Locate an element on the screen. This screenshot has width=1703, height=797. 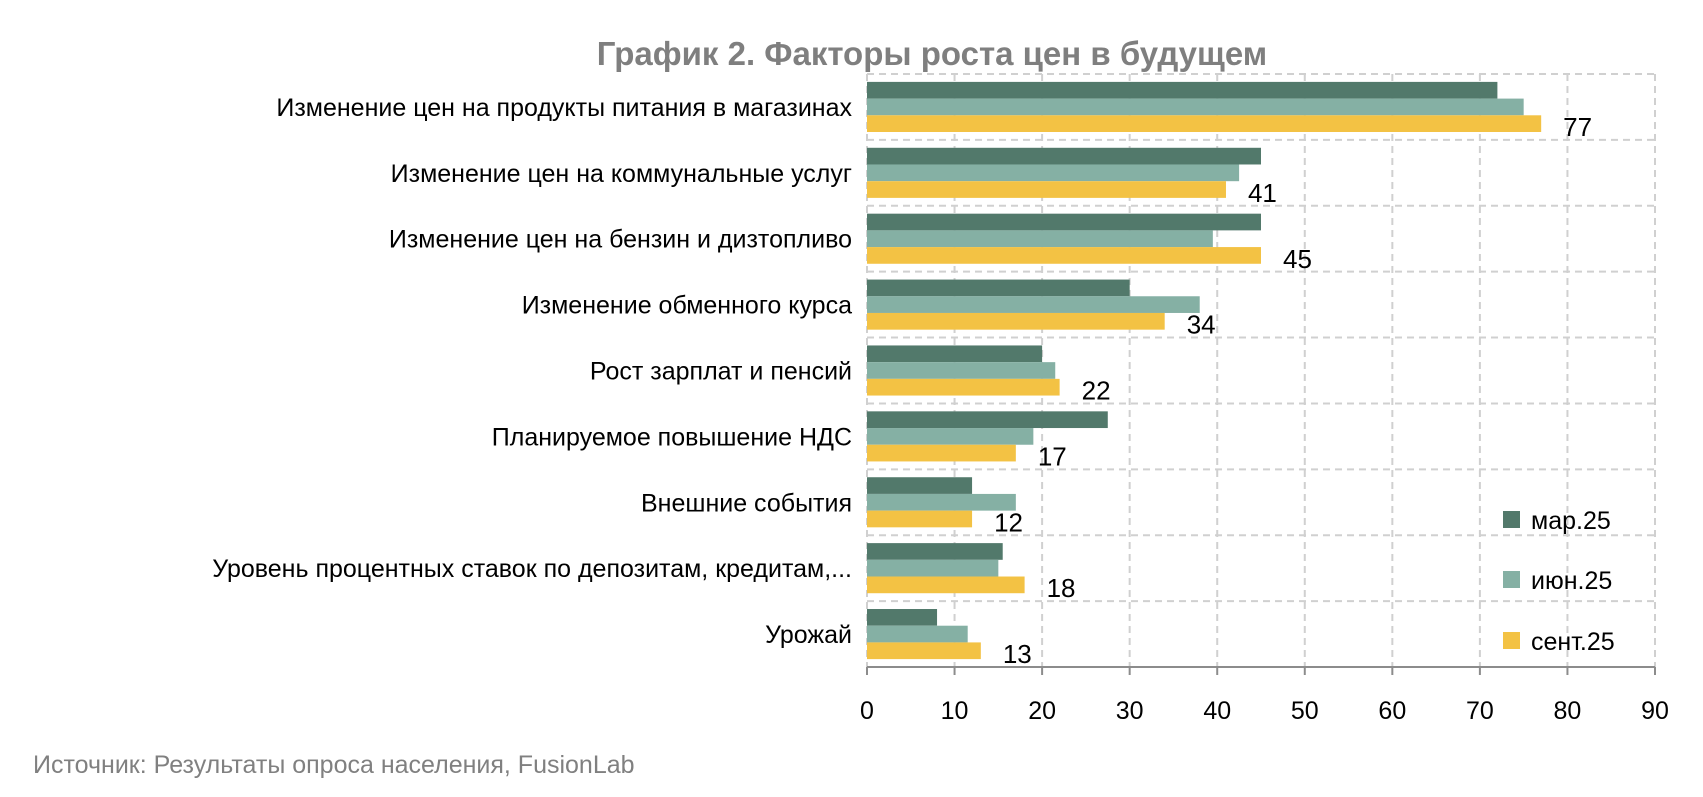
legend-item: июн.25 is located at coordinates (1557, 581).